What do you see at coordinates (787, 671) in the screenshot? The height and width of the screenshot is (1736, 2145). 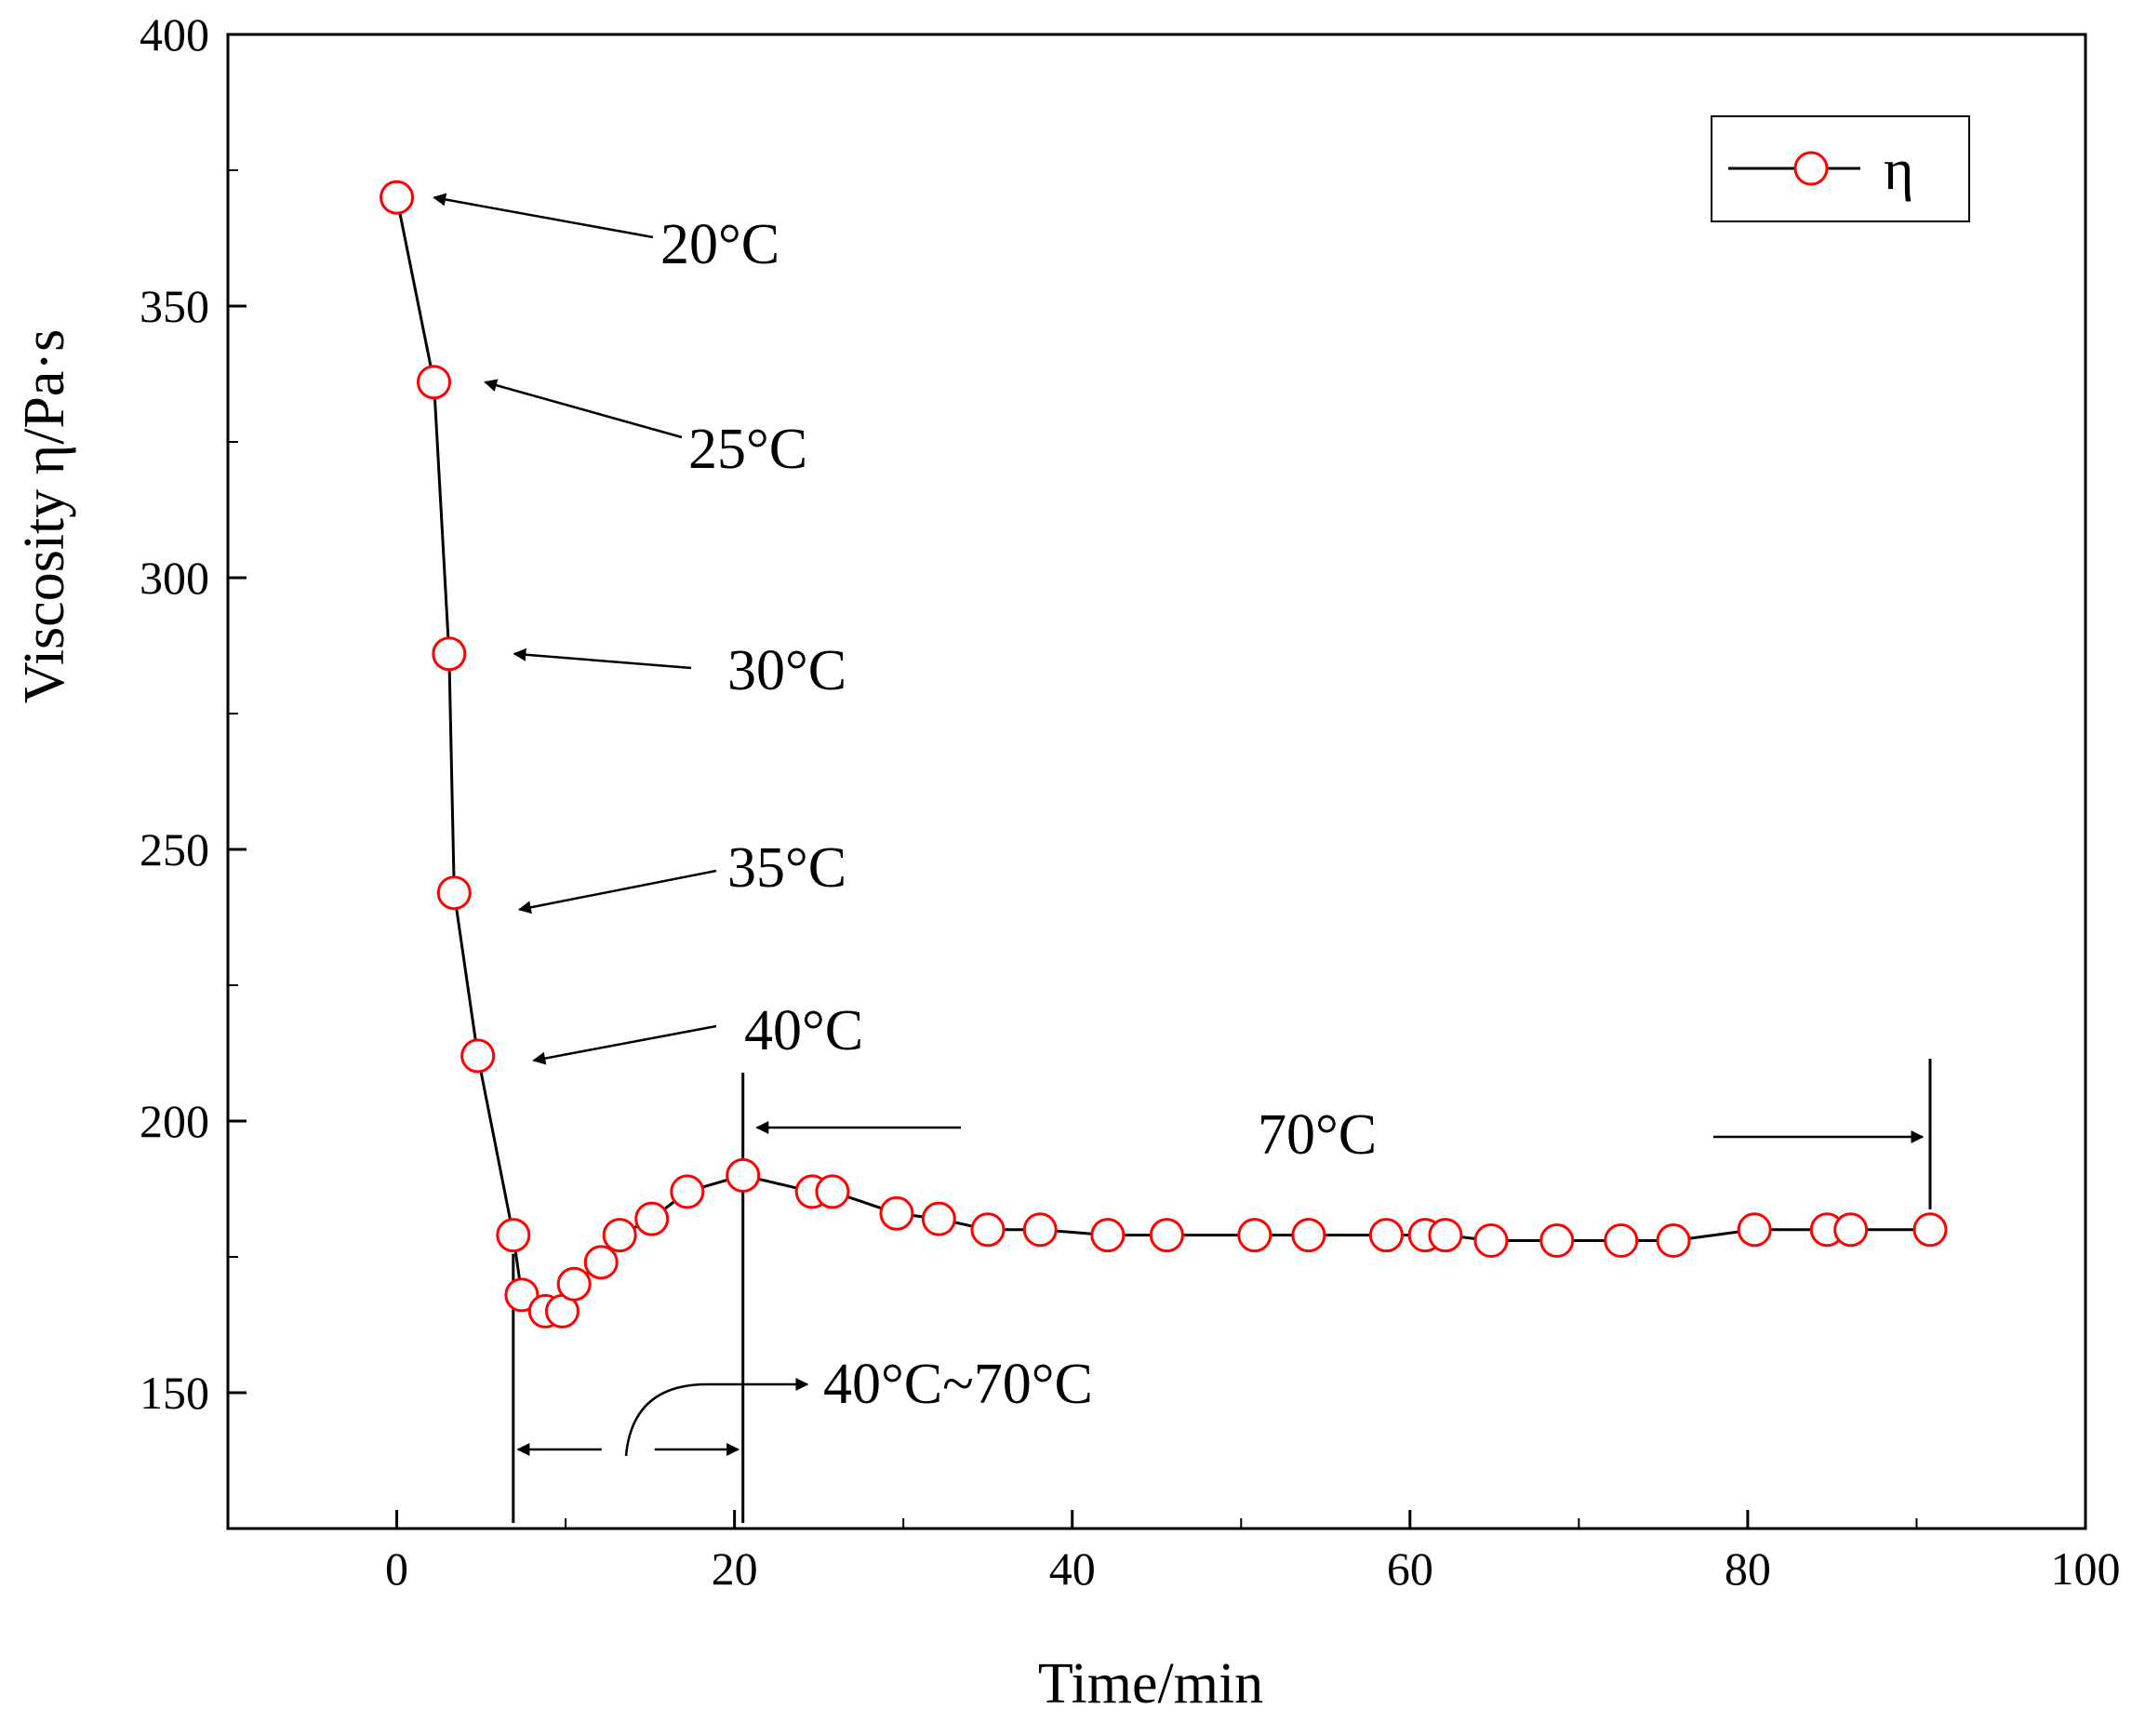 I see `annotation-label: 30°C` at bounding box center [787, 671].